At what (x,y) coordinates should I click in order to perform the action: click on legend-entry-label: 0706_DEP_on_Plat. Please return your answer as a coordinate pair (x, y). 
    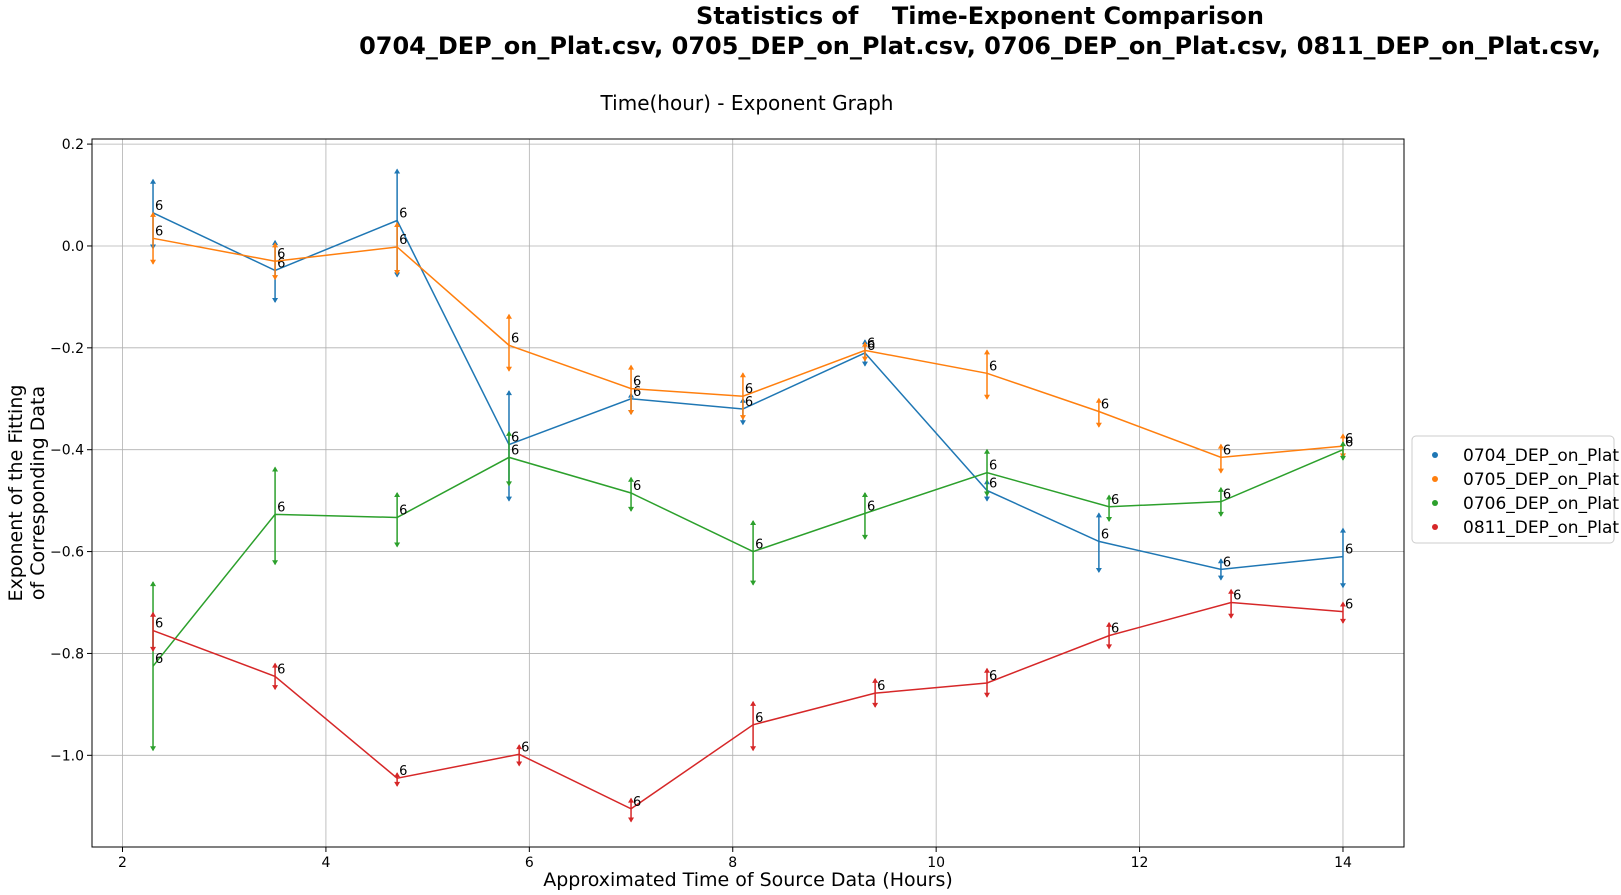
    Looking at the image, I should click on (1541, 504).